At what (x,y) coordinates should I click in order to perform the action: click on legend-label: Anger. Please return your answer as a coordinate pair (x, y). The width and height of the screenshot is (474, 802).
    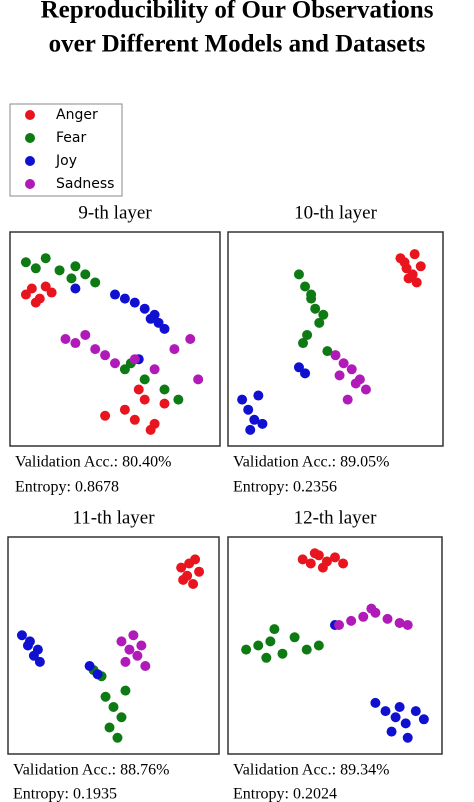
    Looking at the image, I should click on (77, 115).